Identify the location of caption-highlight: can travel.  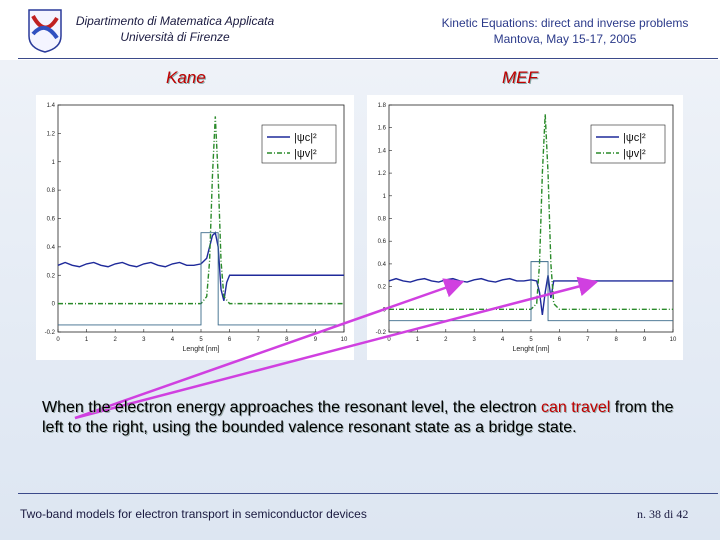
(575, 407).